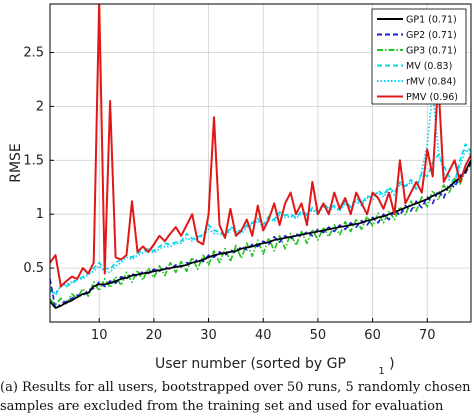 The height and width of the screenshot is (419, 474). What do you see at coordinates (372, 335) in the screenshot?
I see `x-tick-label-60: 60` at bounding box center [372, 335].